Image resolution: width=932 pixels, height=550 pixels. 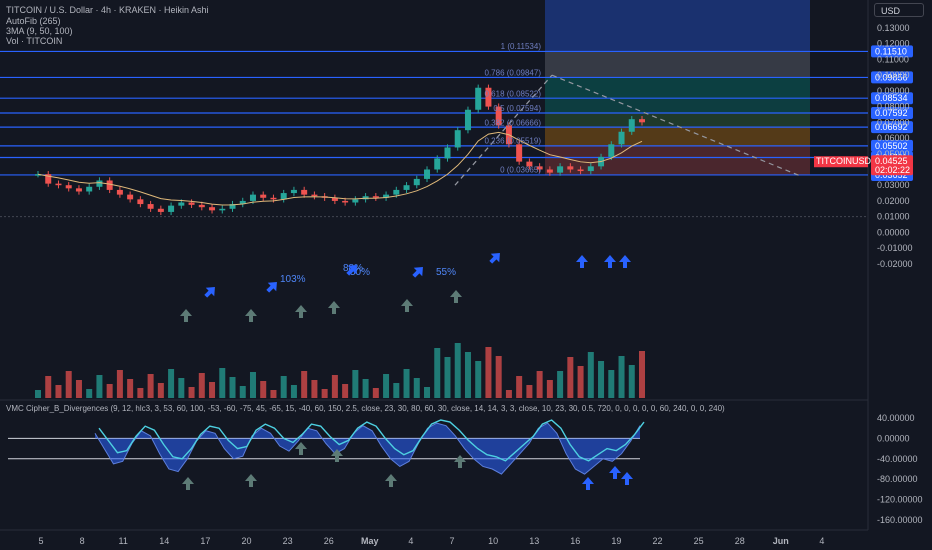 What do you see at coordinates (33, 21) in the screenshot?
I see `indicator-autofib: AutoFib (265)` at bounding box center [33, 21].